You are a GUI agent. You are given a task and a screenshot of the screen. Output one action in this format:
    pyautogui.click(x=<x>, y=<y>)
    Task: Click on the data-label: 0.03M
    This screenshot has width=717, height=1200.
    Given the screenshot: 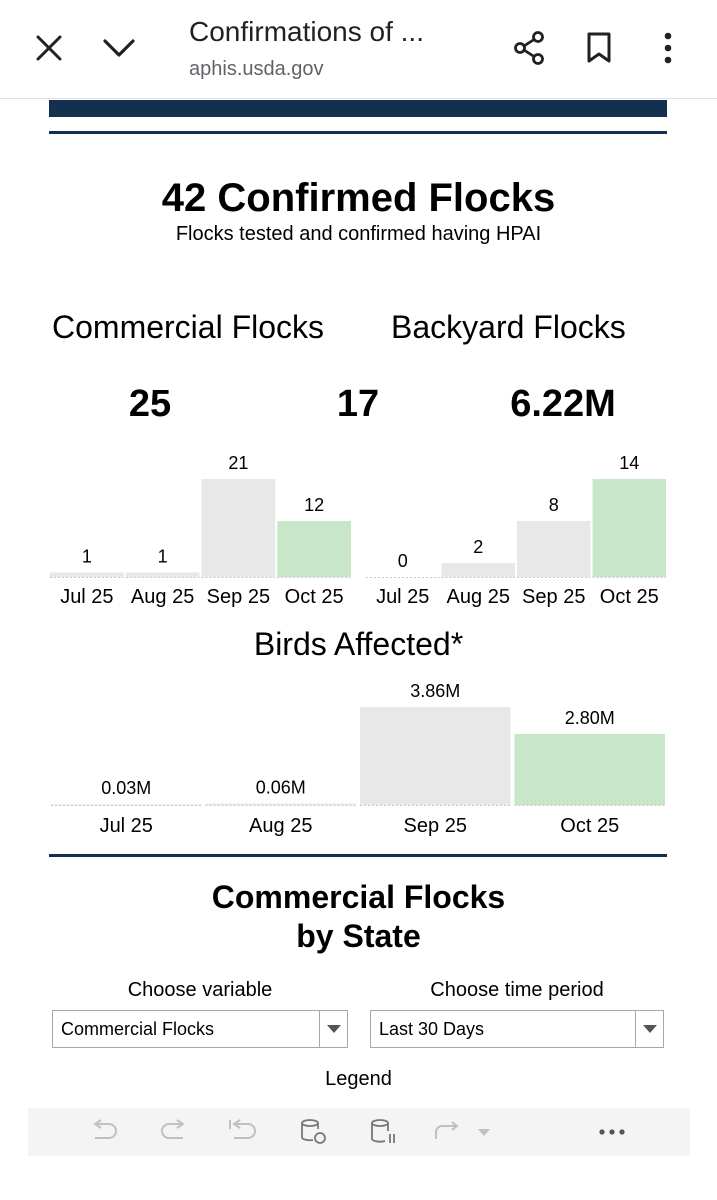 What is the action you would take?
    pyautogui.click(x=126, y=788)
    